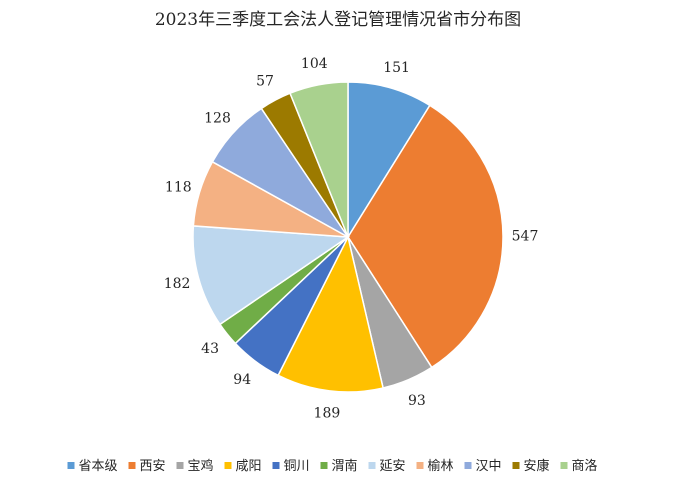 The image size is (676, 480). Describe the element at coordinates (525, 237) in the screenshot. I see `data-label-2: 547` at that location.